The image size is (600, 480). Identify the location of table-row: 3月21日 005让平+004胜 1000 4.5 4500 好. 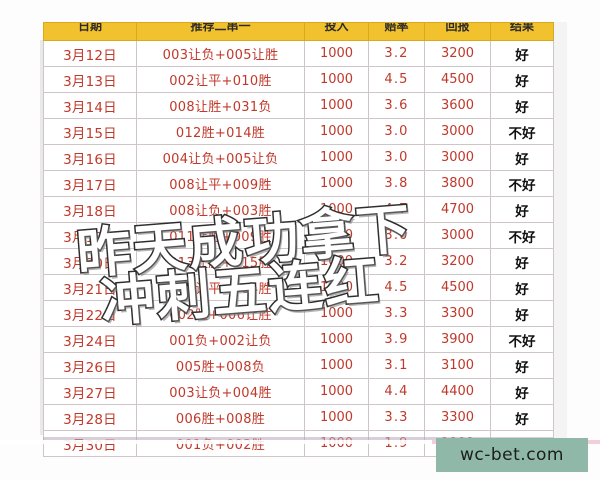
(298, 287).